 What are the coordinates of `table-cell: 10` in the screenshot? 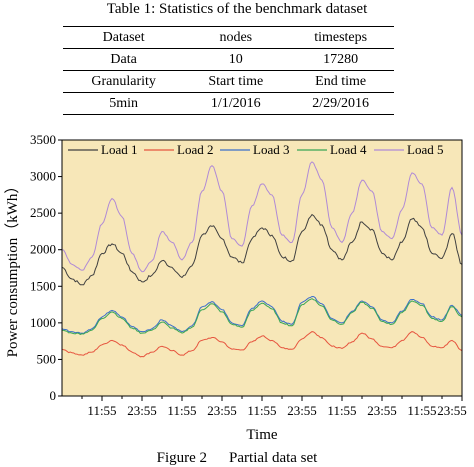 It's located at (235, 60).